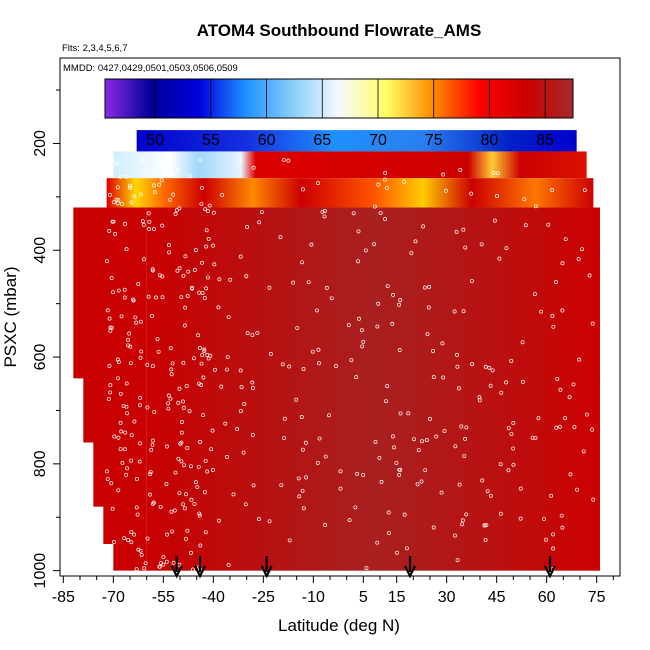 The height and width of the screenshot is (650, 650). Describe the element at coordinates (339, 625) in the screenshot. I see `x-axis-label: Latitude (deg N)` at that location.